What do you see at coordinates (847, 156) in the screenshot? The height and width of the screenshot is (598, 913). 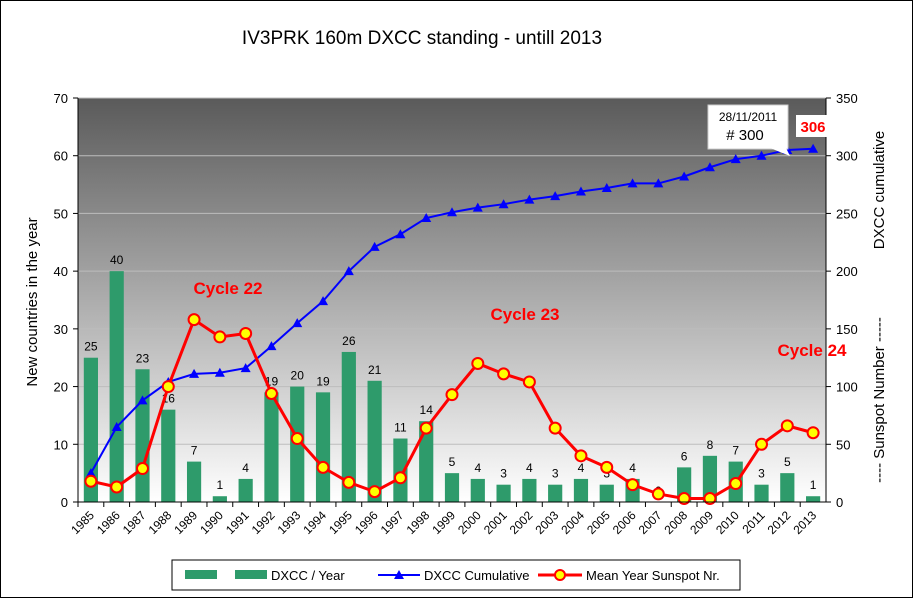 I see `right-tick-label: 300` at bounding box center [847, 156].